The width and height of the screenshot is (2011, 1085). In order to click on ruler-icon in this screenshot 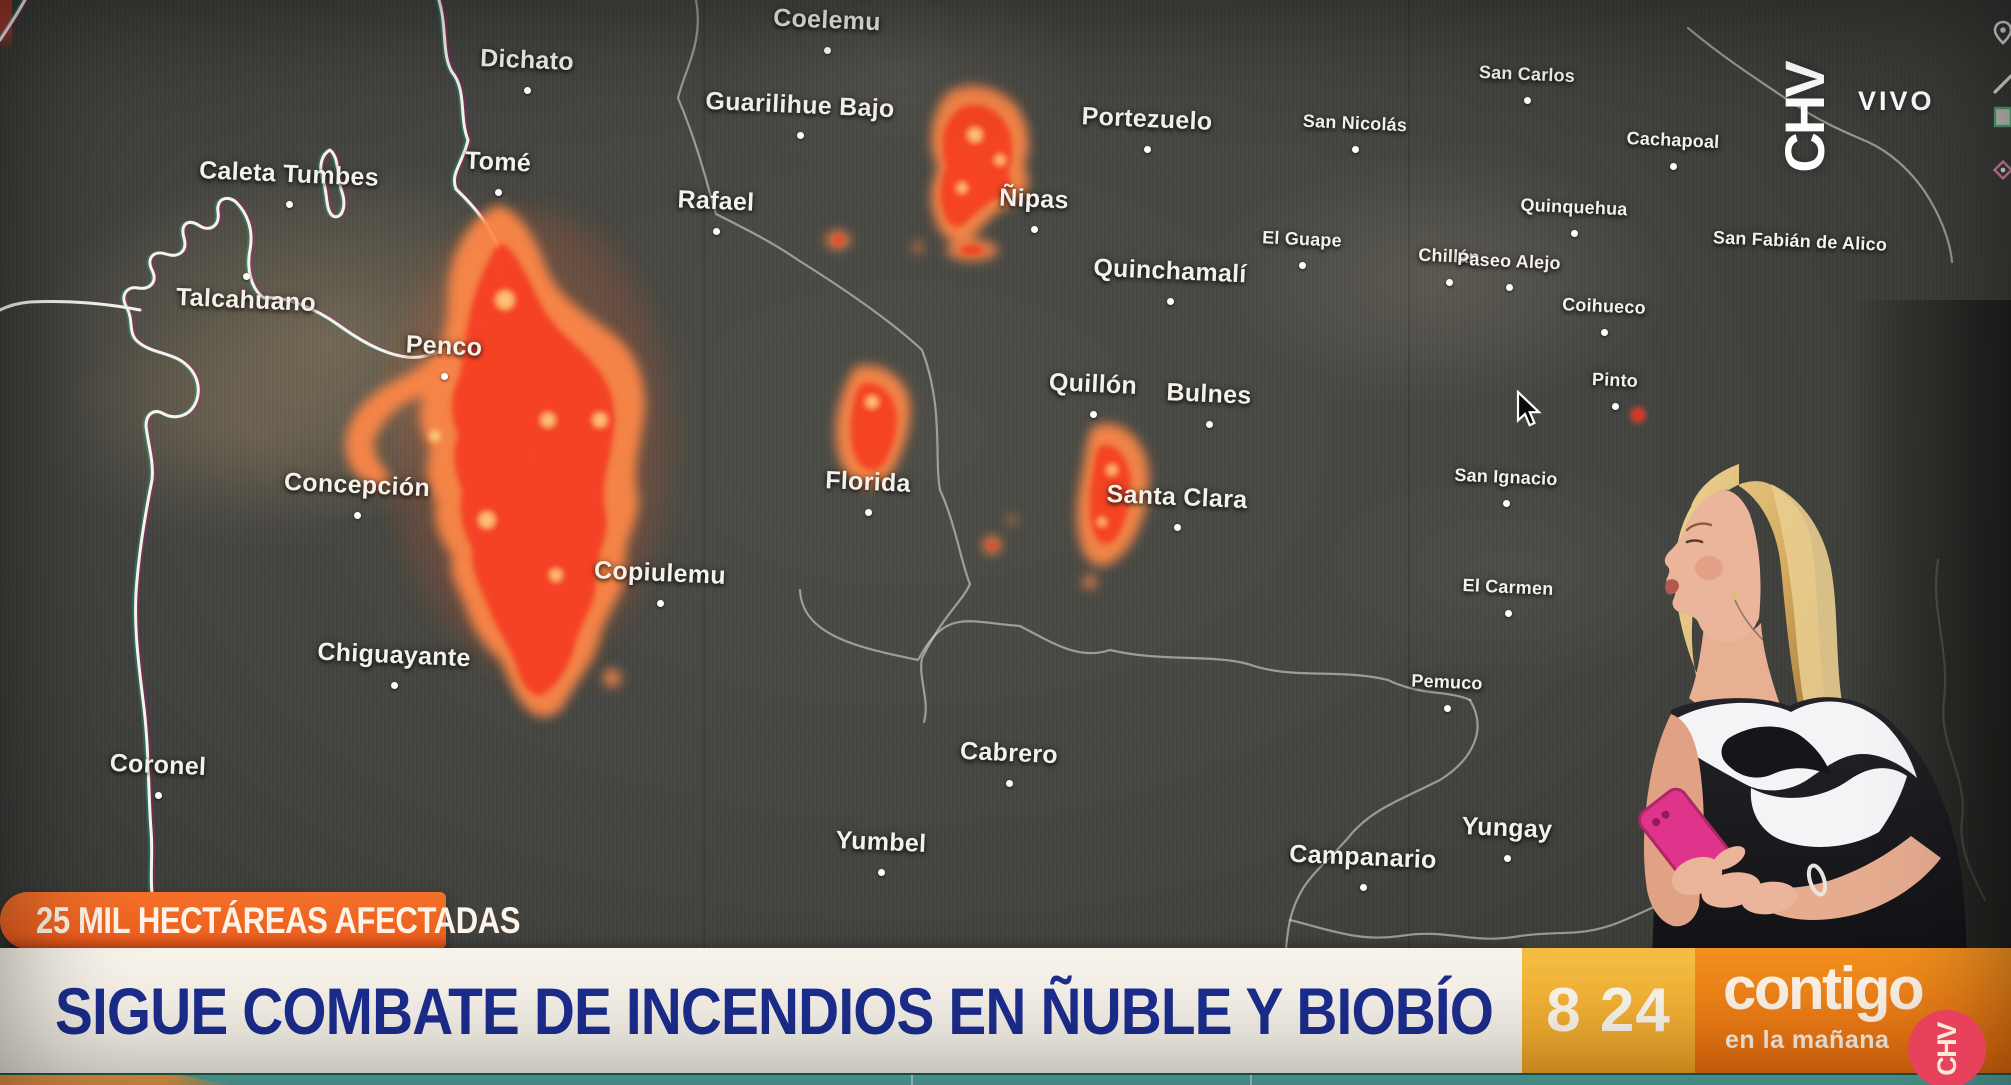, I will do `click(2001, 86)`.